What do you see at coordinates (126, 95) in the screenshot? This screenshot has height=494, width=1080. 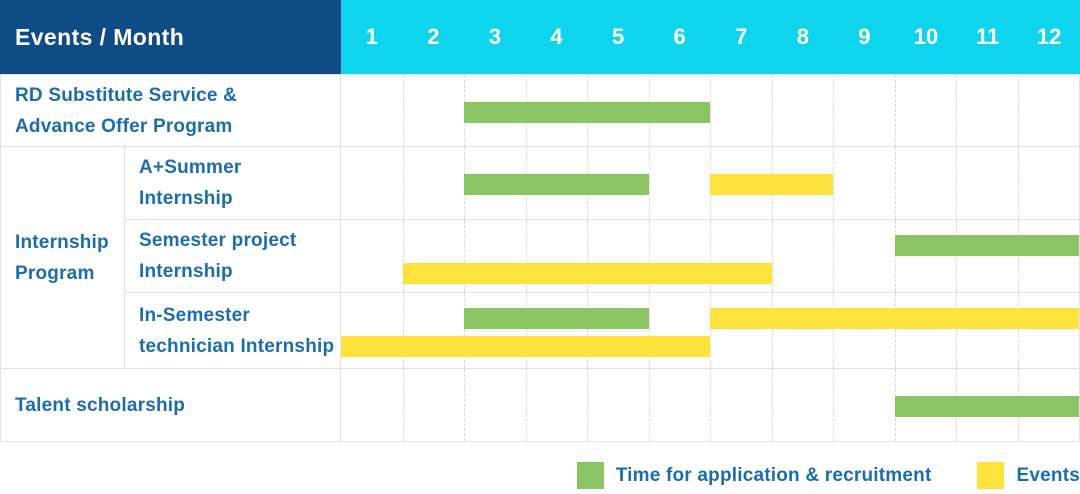 I see `row-label-line: RD Substitute Service &` at bounding box center [126, 95].